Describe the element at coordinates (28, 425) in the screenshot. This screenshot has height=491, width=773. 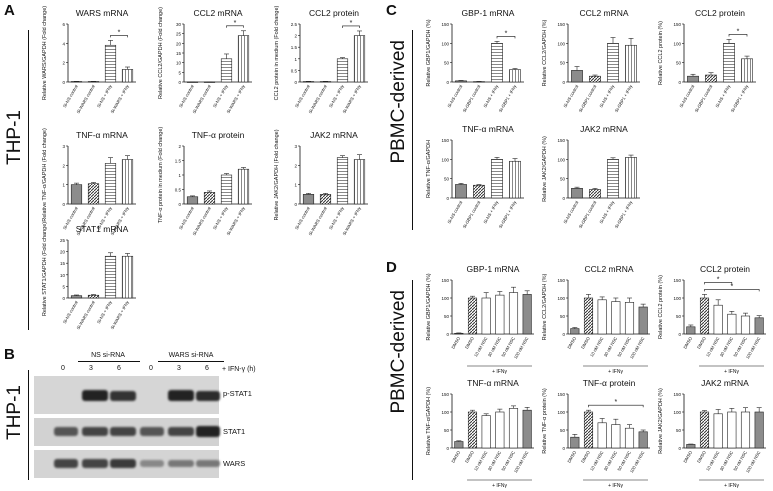
I see `bracket-line-b` at that location.